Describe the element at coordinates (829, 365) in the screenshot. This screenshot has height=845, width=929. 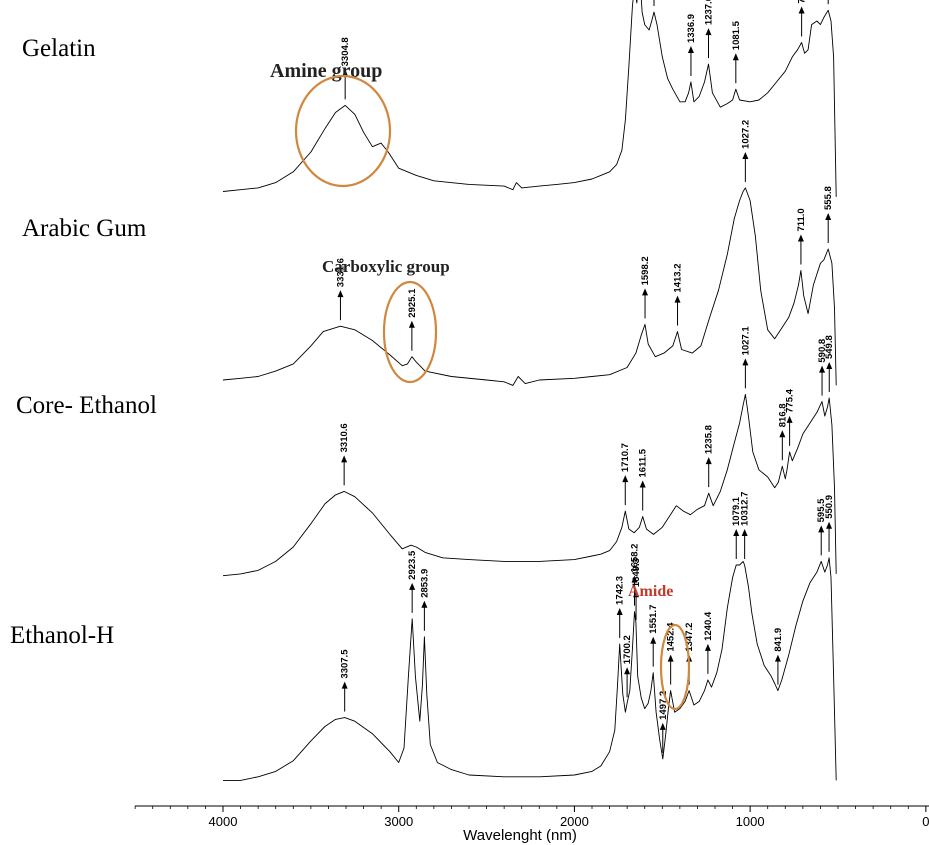
I see `peak-core-ethanol-8-arrowhead` at that location.